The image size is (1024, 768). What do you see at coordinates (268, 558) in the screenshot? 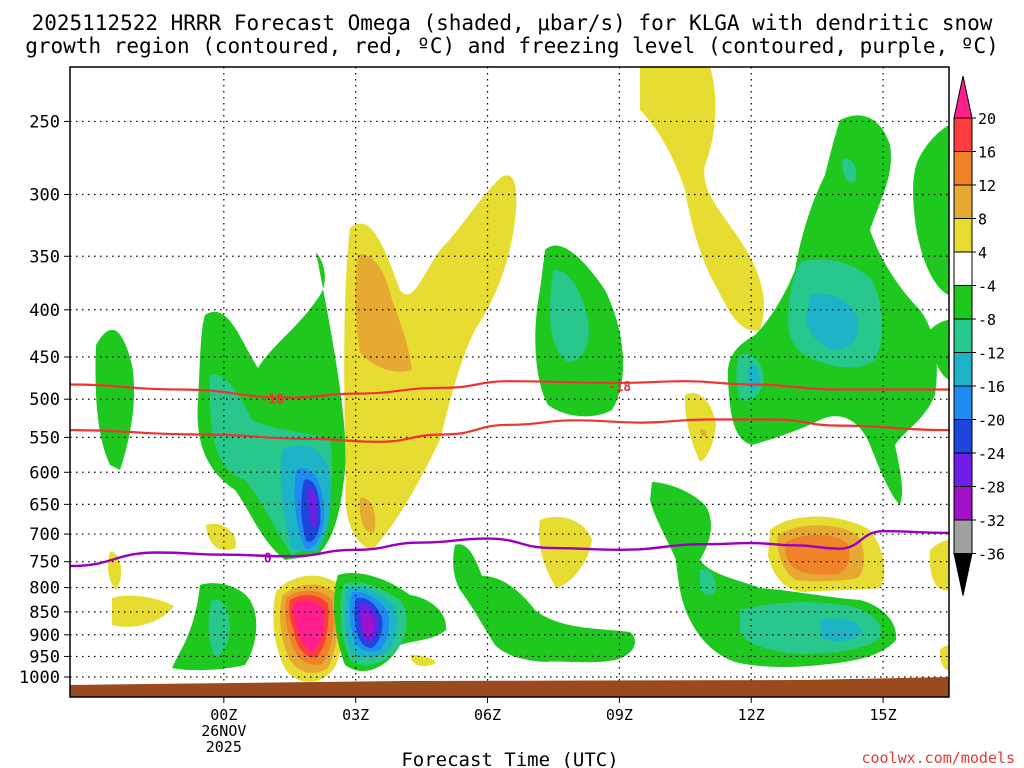
I see `freezing-level-label: 0` at bounding box center [268, 558].